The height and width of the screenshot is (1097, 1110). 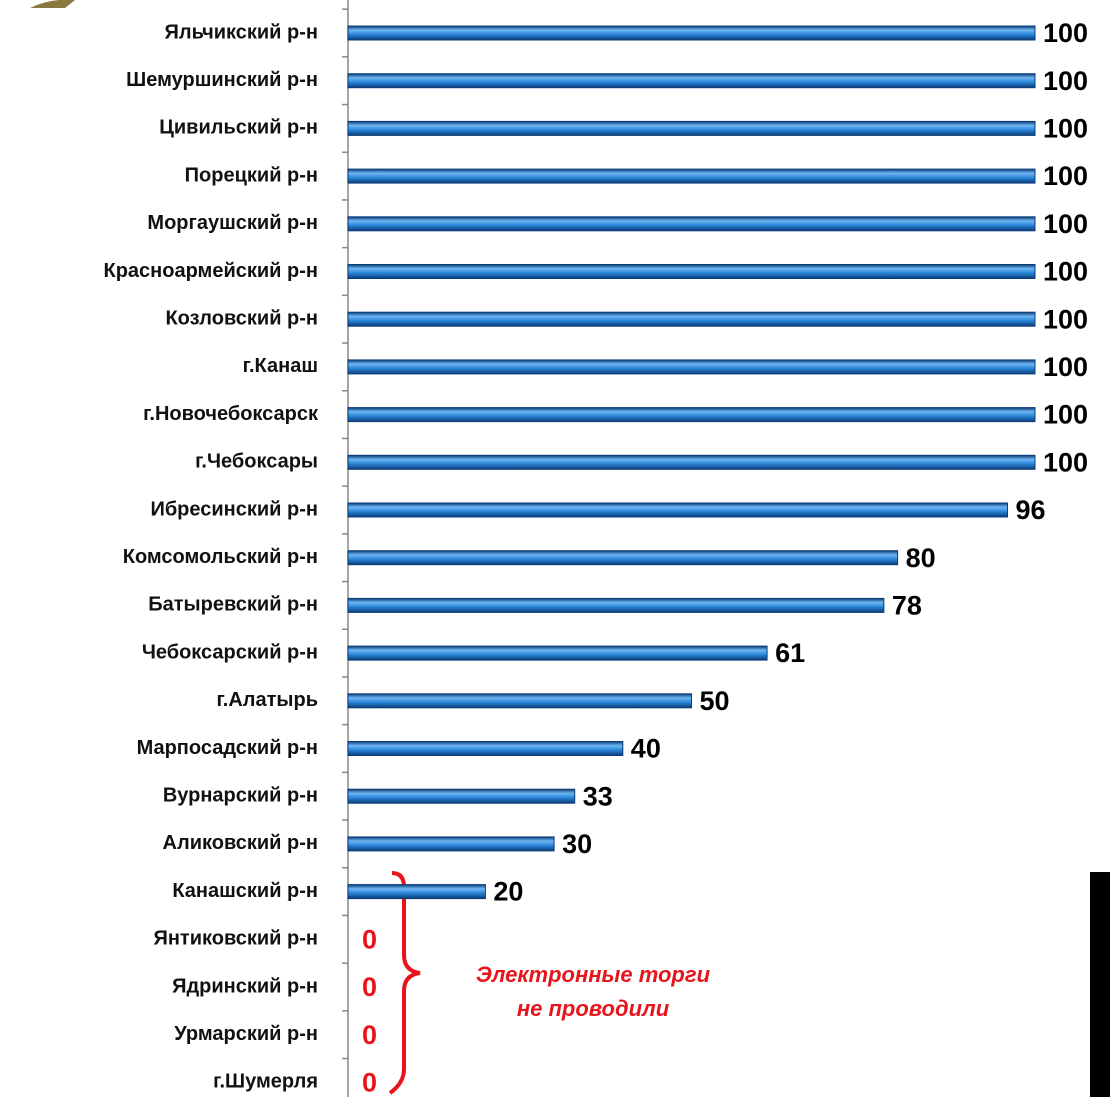 What do you see at coordinates (232, 223) in the screenshot?
I see `category-label: Моргаушский р-н` at bounding box center [232, 223].